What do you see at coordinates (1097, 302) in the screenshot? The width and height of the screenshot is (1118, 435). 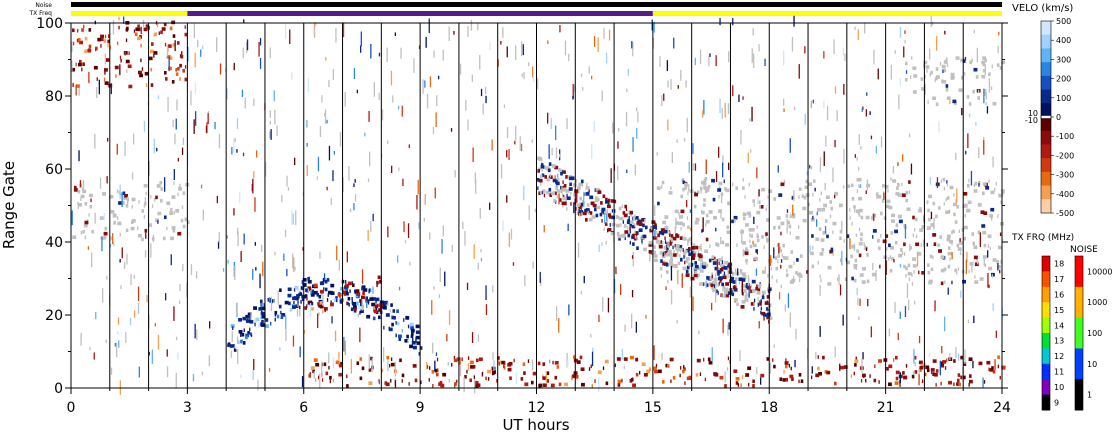 I see `noise-tick-label: 1000` at bounding box center [1097, 302].